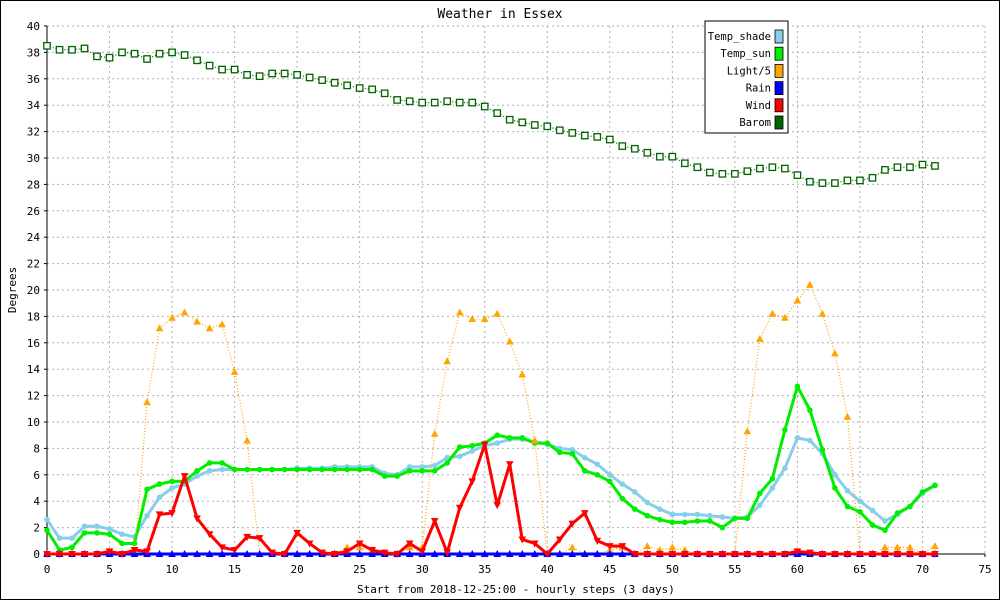  Describe the element at coordinates (36, 501) in the screenshot. I see `y-tick-label: 4` at that location.